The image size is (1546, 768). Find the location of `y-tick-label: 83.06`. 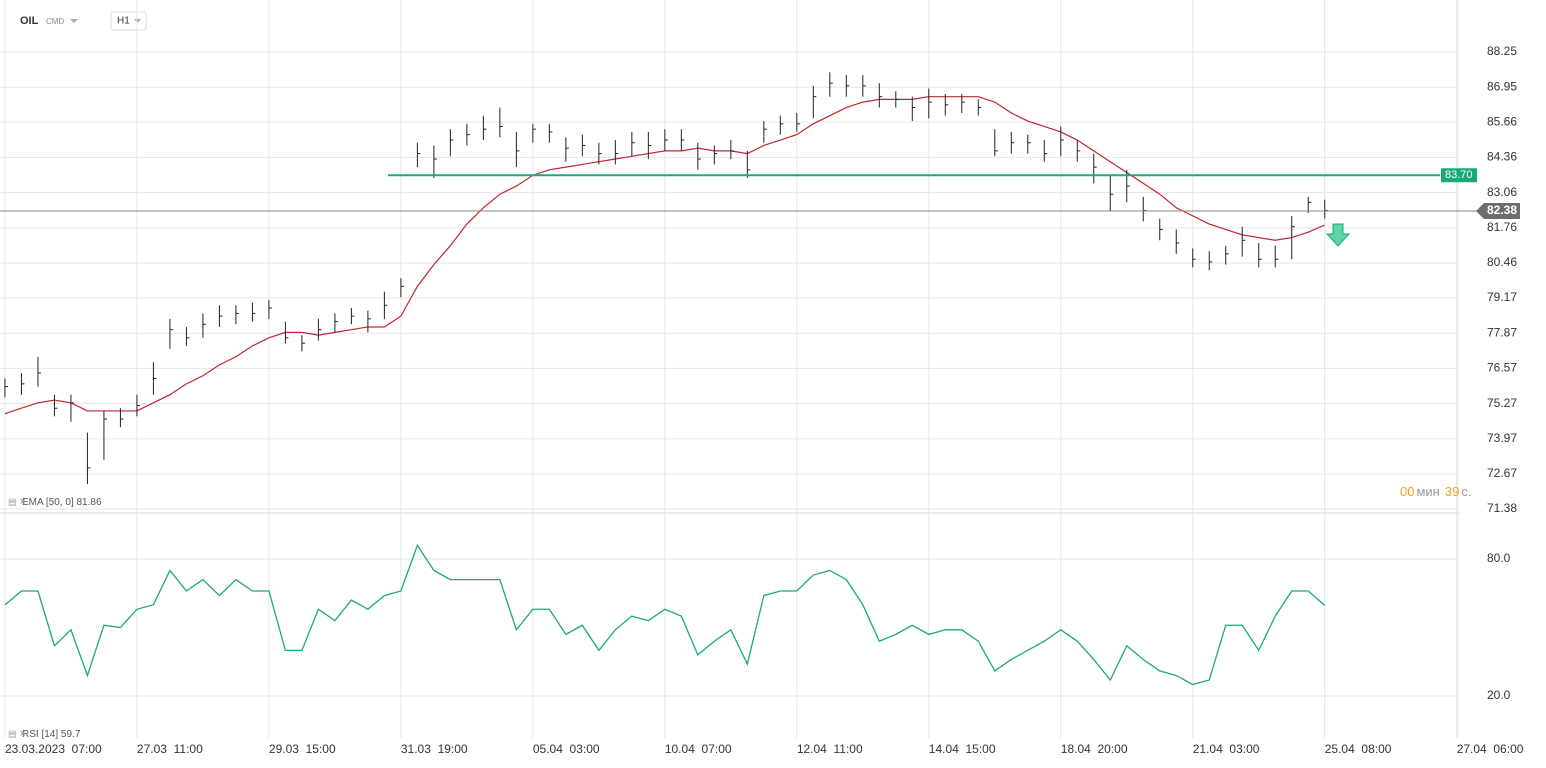

y-tick-label: 83.06 is located at coordinates (1502, 192).